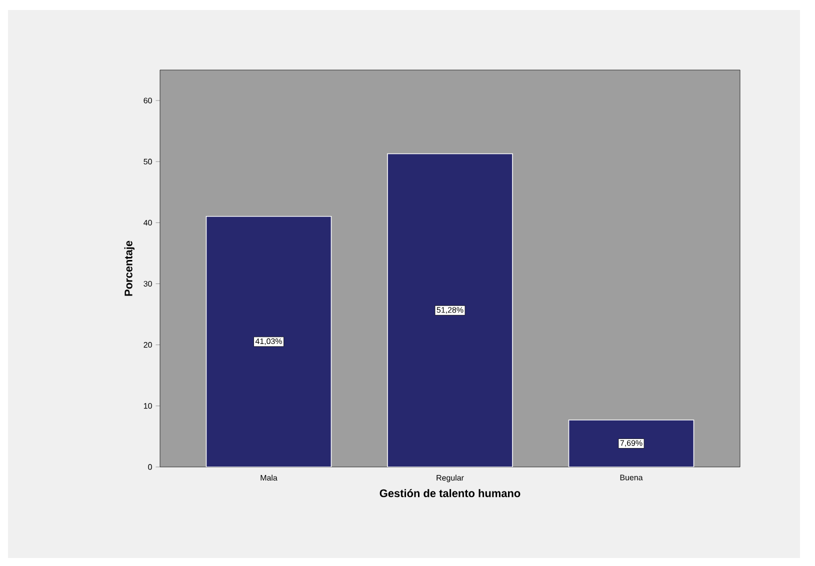 The height and width of the screenshot is (566, 815). Describe the element at coordinates (129, 268) in the screenshot. I see `y-axis-title: Porcentaje` at that location.